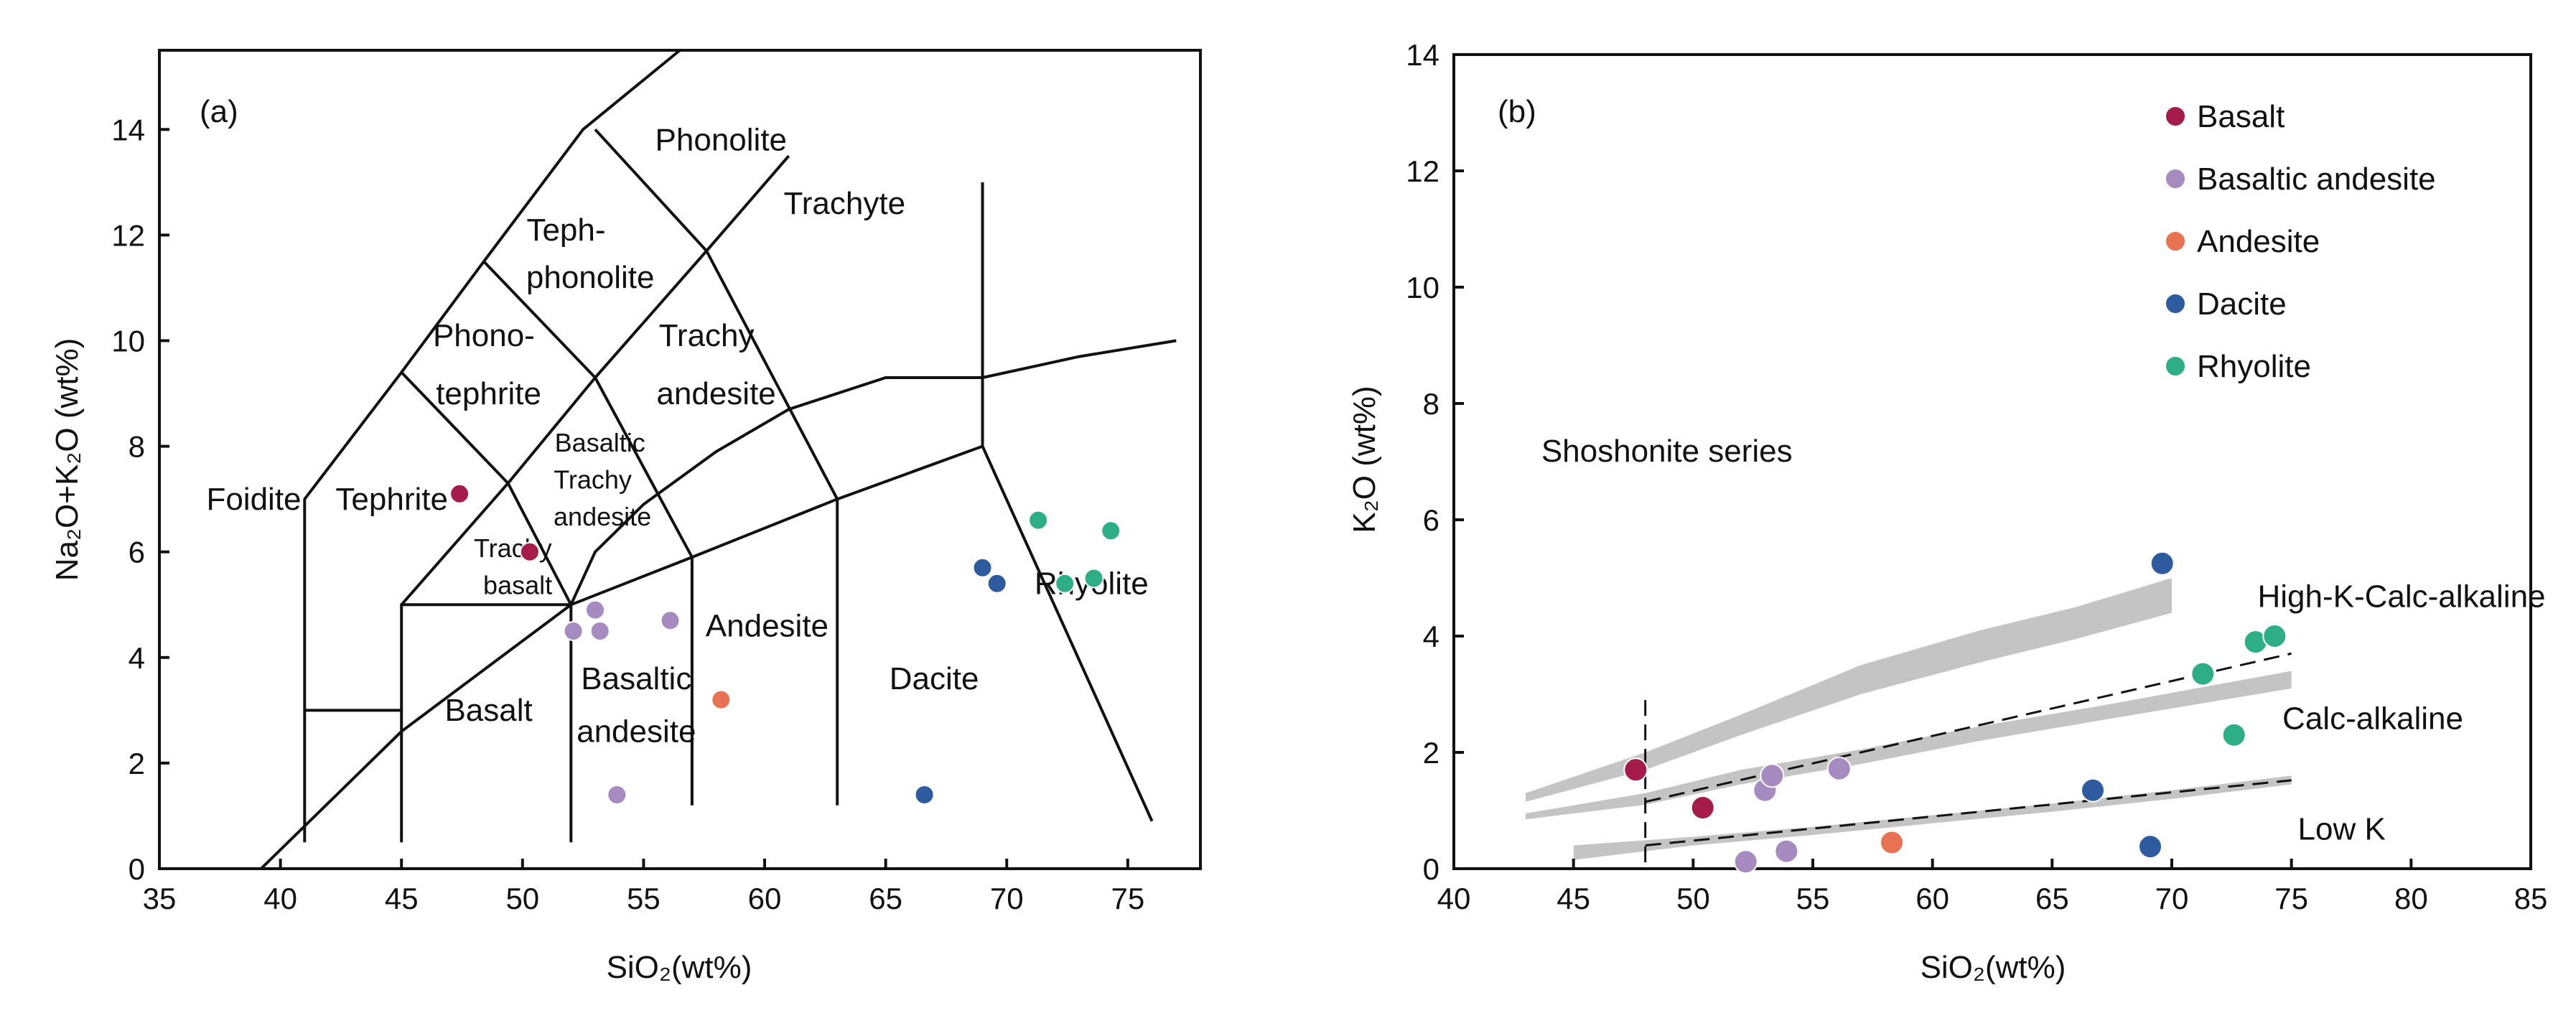 The image size is (2576, 1013). Describe the element at coordinates (2254, 366) in the screenshot. I see `legend-label-rhyolite: Rhyolite` at that location.